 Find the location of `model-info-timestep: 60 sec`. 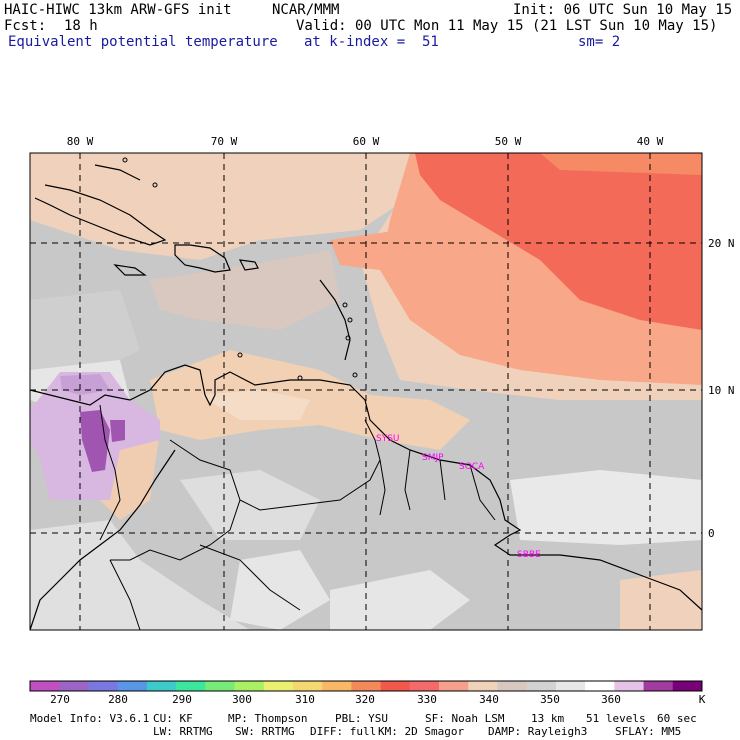

model-info-timestep: 60 sec is located at coordinates (677, 718).